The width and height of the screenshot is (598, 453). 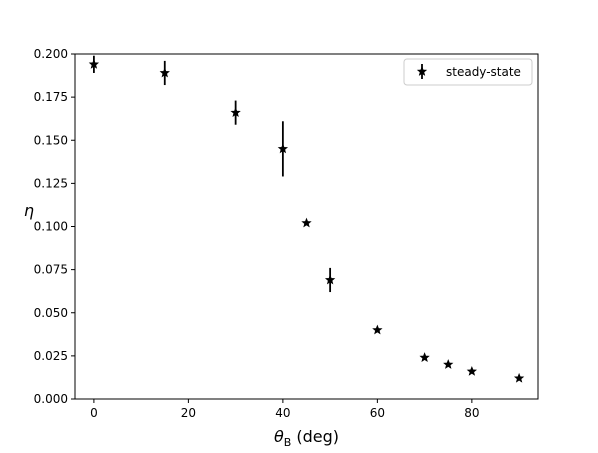 I want to click on x-tick-label: 20, so click(x=188, y=413).